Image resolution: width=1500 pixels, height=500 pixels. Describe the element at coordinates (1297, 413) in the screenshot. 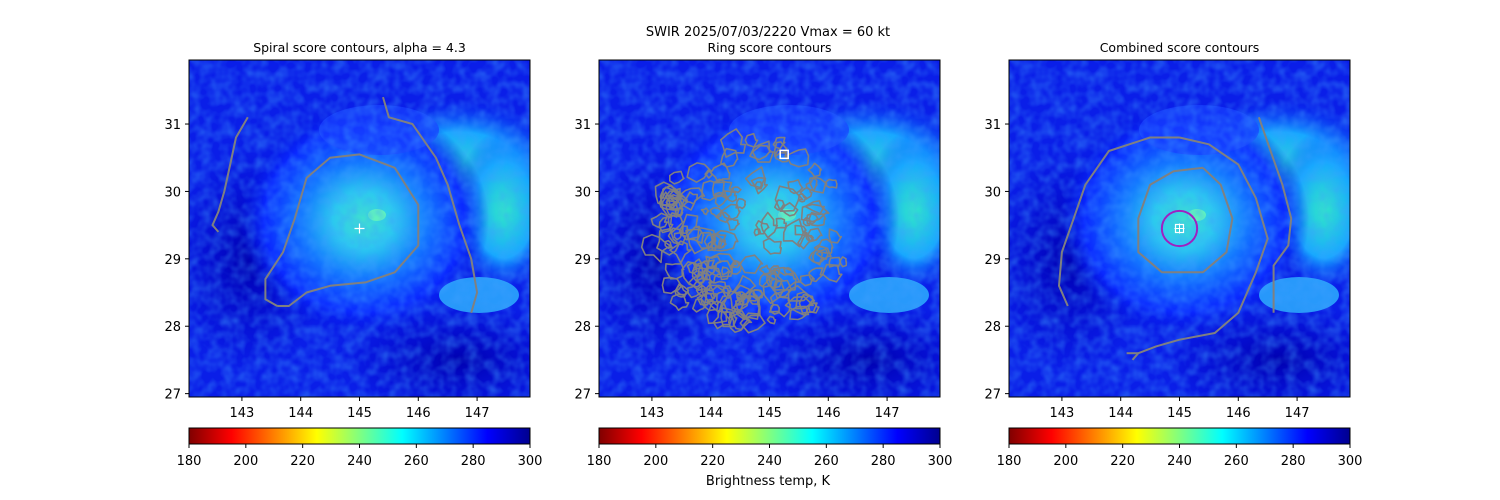

I see `x-tick-label: 147` at that location.